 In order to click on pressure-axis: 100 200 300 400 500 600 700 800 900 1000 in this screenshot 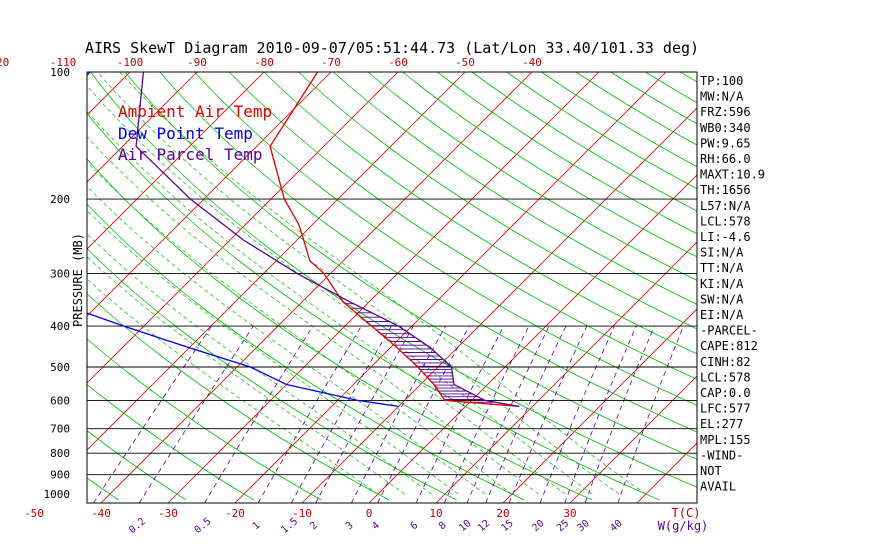, I will do `click(57, 283)`.